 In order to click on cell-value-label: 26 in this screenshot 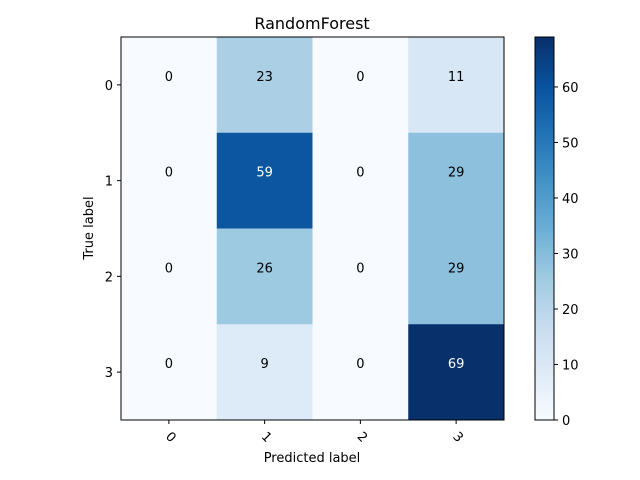, I will do `click(264, 268)`.